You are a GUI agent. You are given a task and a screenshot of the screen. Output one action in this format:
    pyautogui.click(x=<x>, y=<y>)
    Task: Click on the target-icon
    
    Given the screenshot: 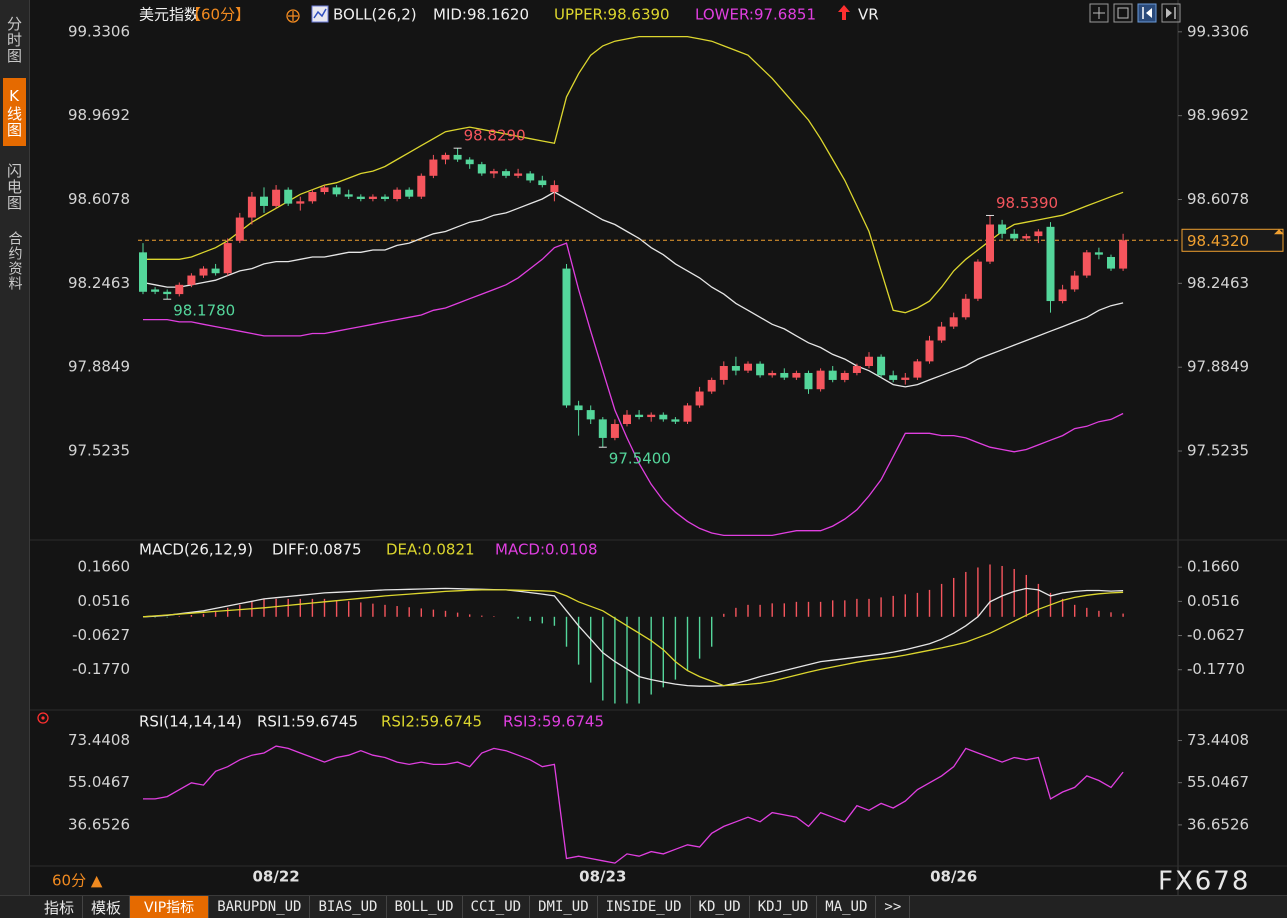 What is the action you would take?
    pyautogui.click(x=43, y=718)
    